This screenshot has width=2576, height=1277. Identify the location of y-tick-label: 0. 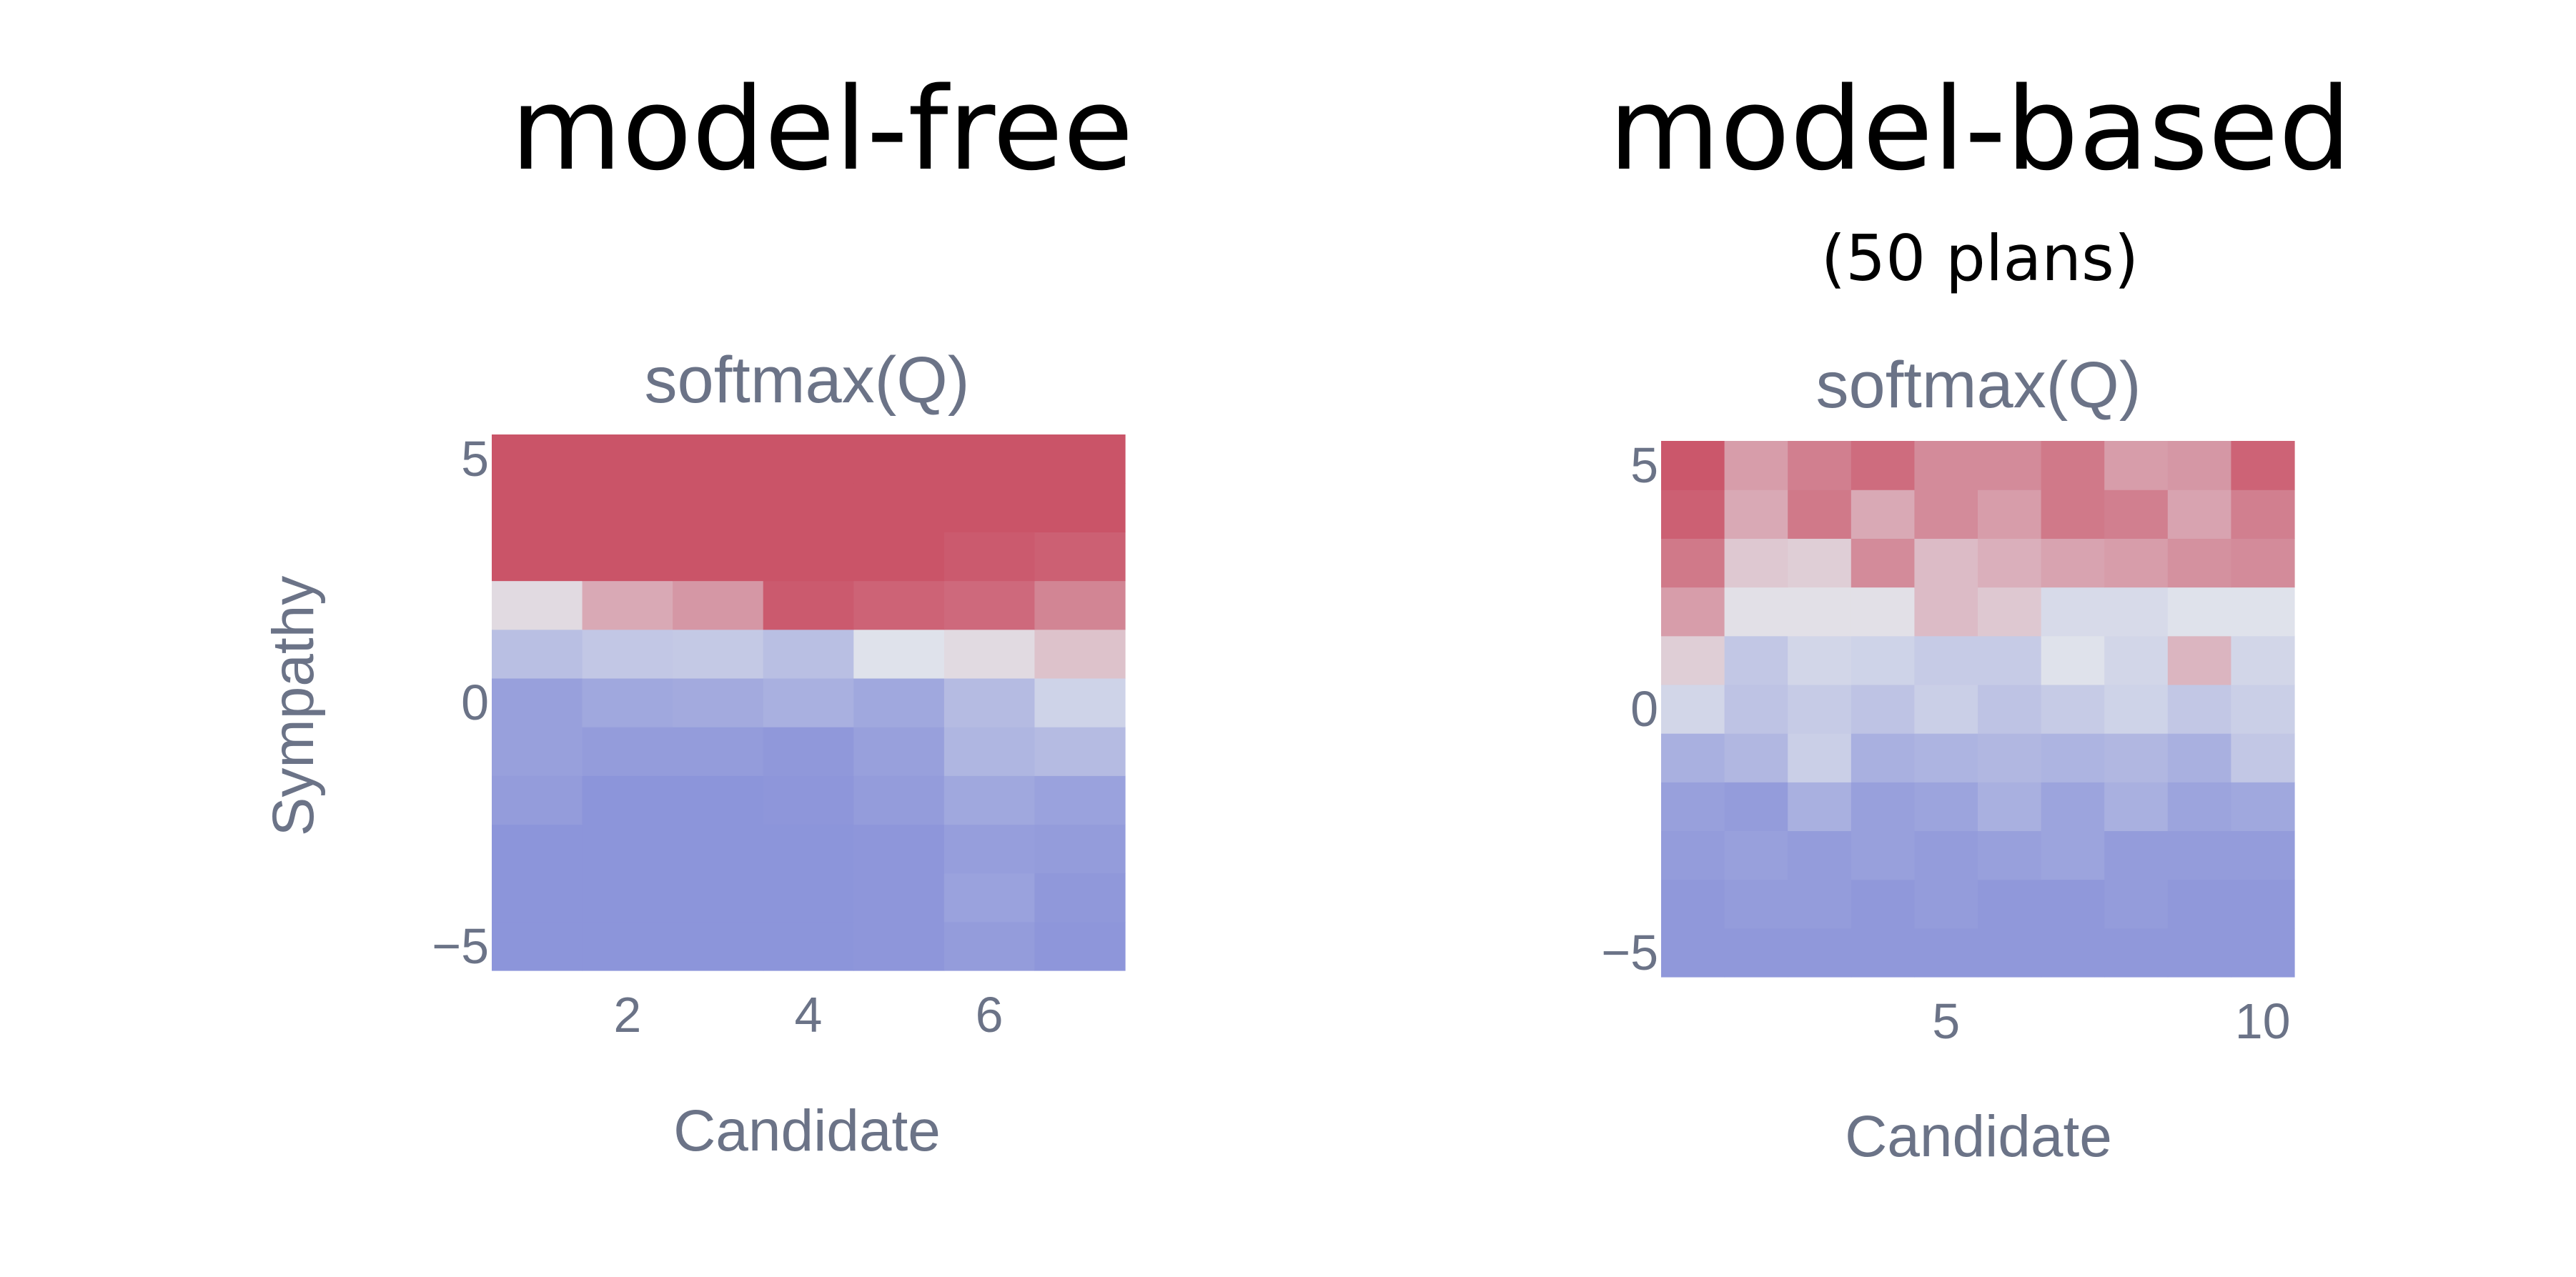
(1644, 709).